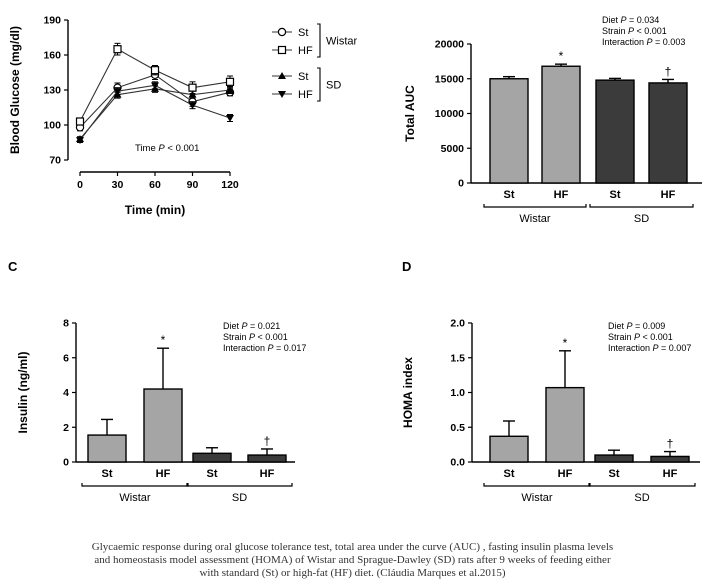 Image resolution: width=705 pixels, height=586 pixels. What do you see at coordinates (643, 42) in the screenshot?
I see `stats-annotation: Interaction P = 0.003` at bounding box center [643, 42].